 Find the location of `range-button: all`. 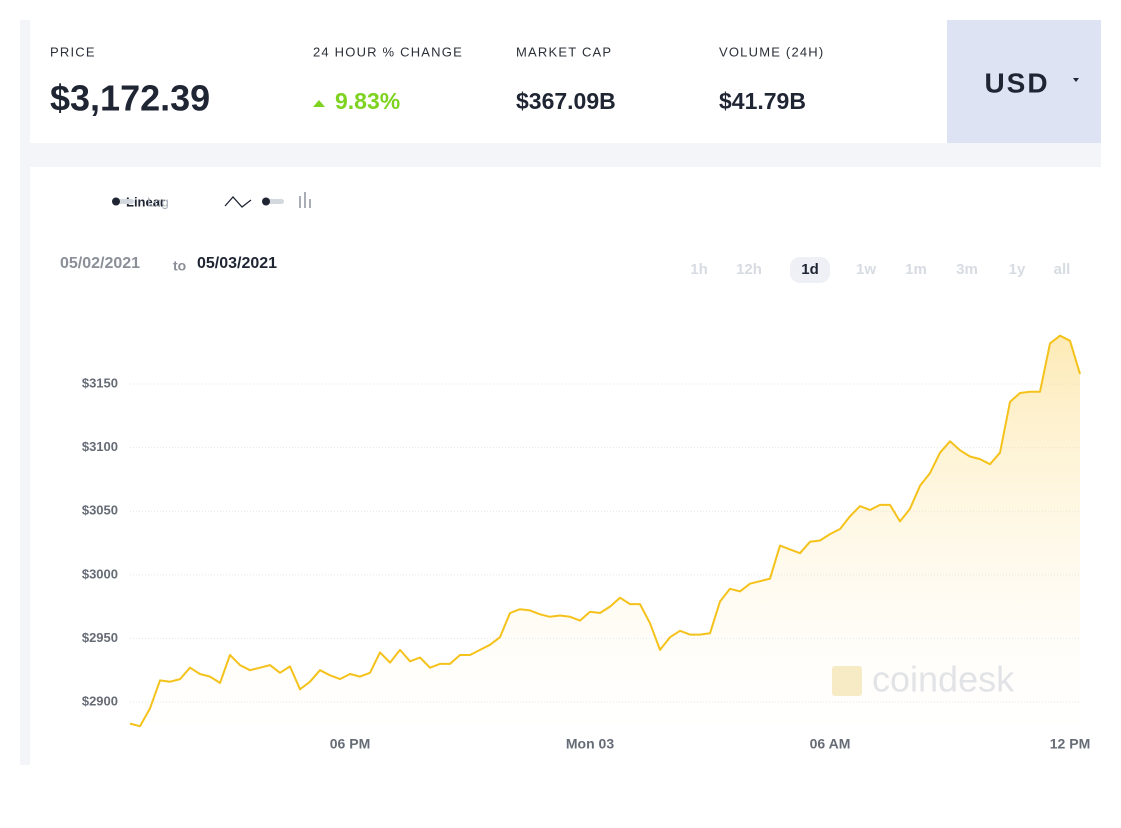

range-button: all is located at coordinates (1062, 269).